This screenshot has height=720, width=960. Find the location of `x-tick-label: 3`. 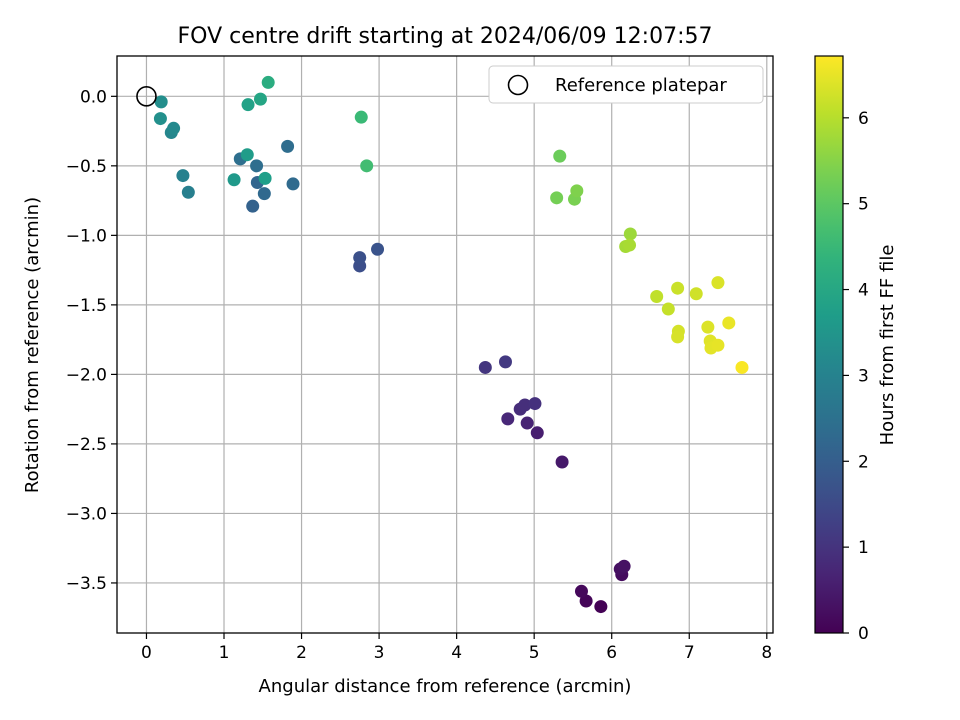

x-tick-label: 3 is located at coordinates (379, 653).